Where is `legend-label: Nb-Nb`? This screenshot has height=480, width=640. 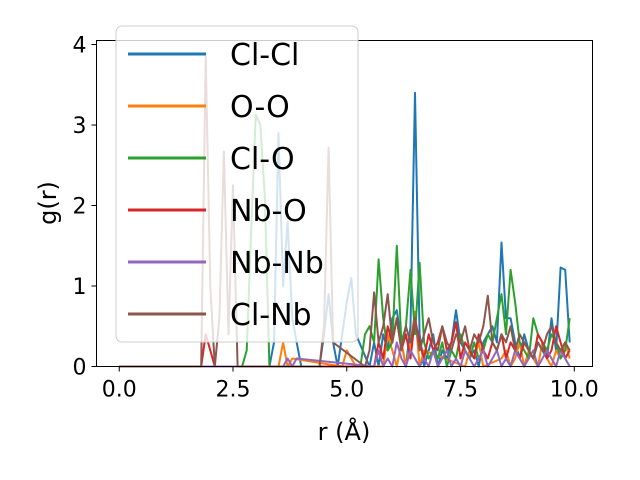 legend-label: Nb-Nb is located at coordinates (277, 263).